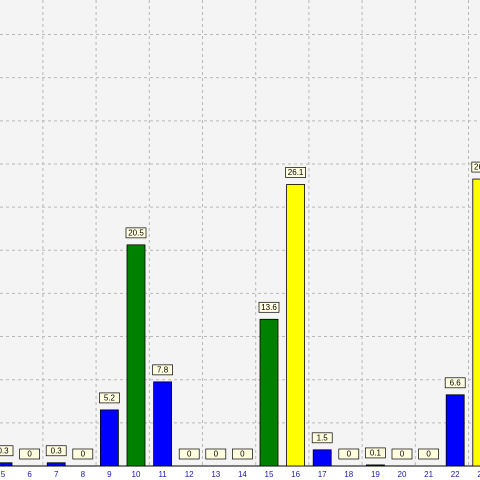  I want to click on value-label: 13.6, so click(269, 307).